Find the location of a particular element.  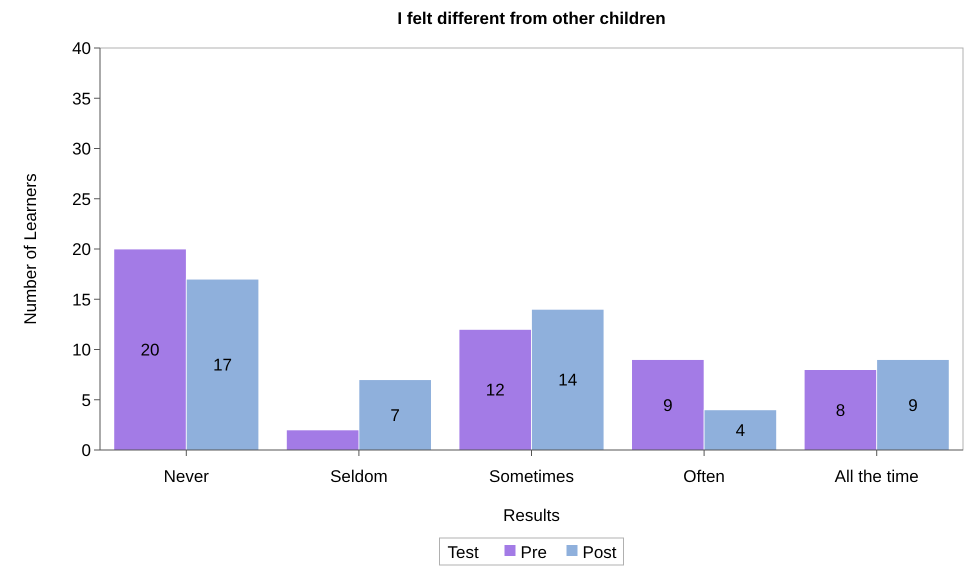

legend-label: Post is located at coordinates (599, 552).